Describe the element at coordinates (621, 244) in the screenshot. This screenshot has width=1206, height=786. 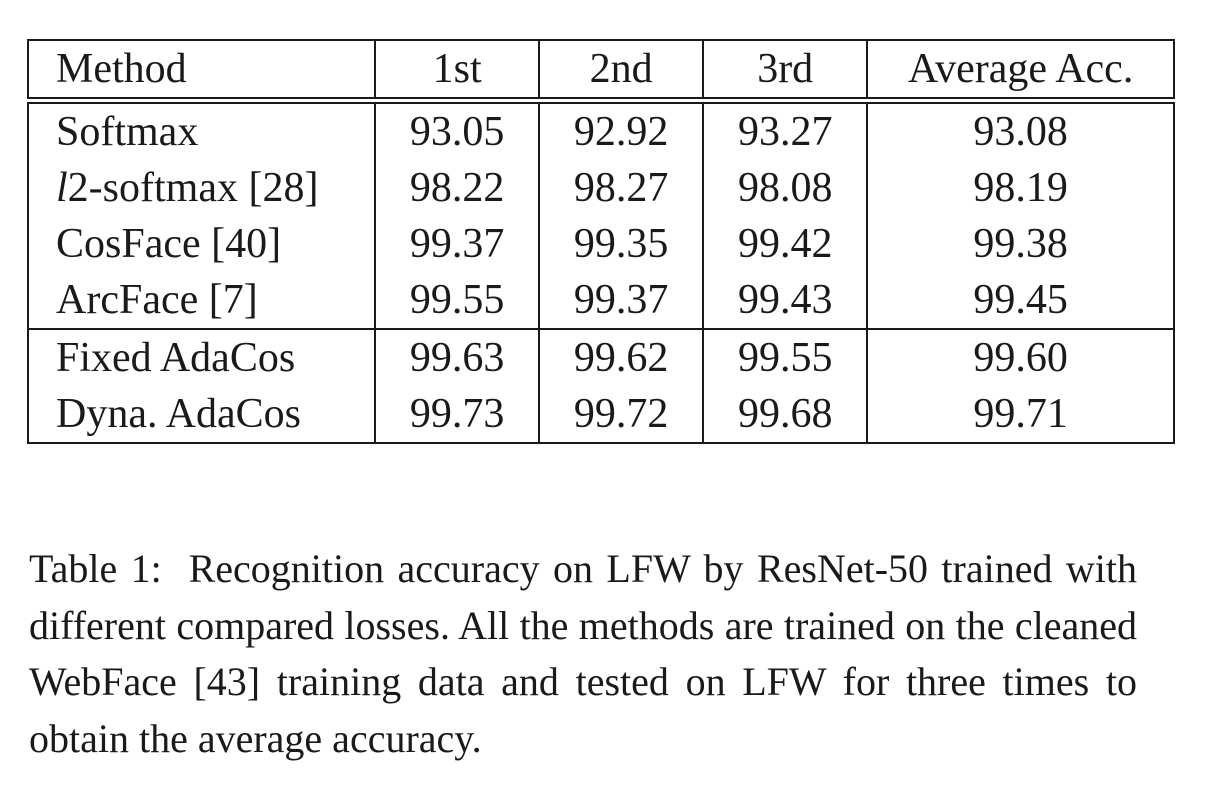
I see `value-cell: 99.35` at that location.